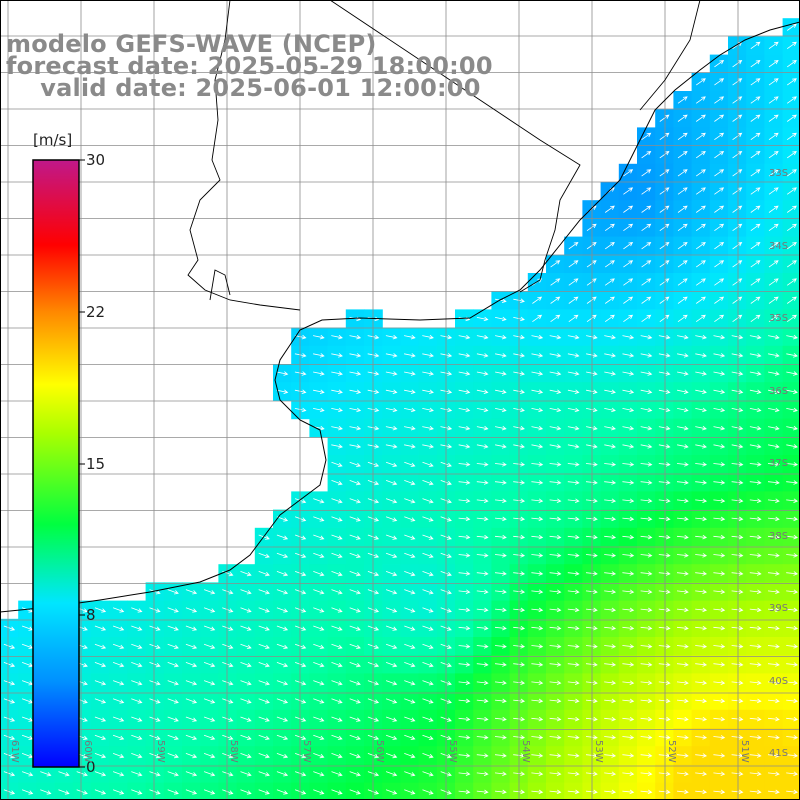  What do you see at coordinates (779, 318) in the screenshot?
I see `lat-label: 35S` at bounding box center [779, 318].